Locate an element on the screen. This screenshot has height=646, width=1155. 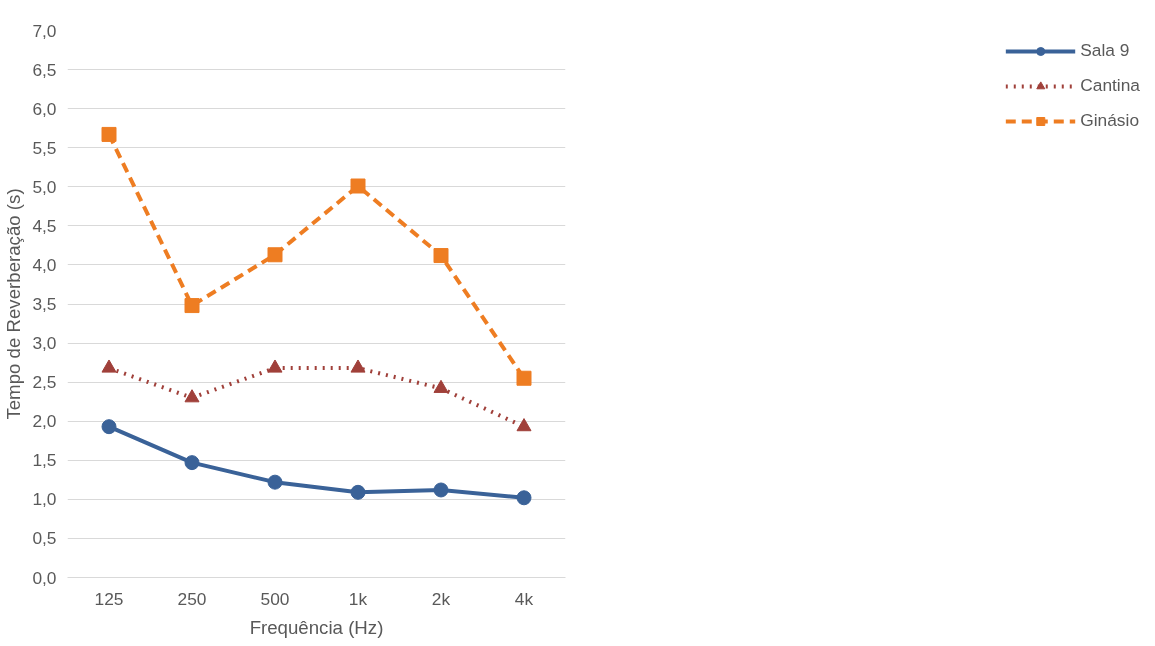
legend-label: Ginásio is located at coordinates (1110, 120).